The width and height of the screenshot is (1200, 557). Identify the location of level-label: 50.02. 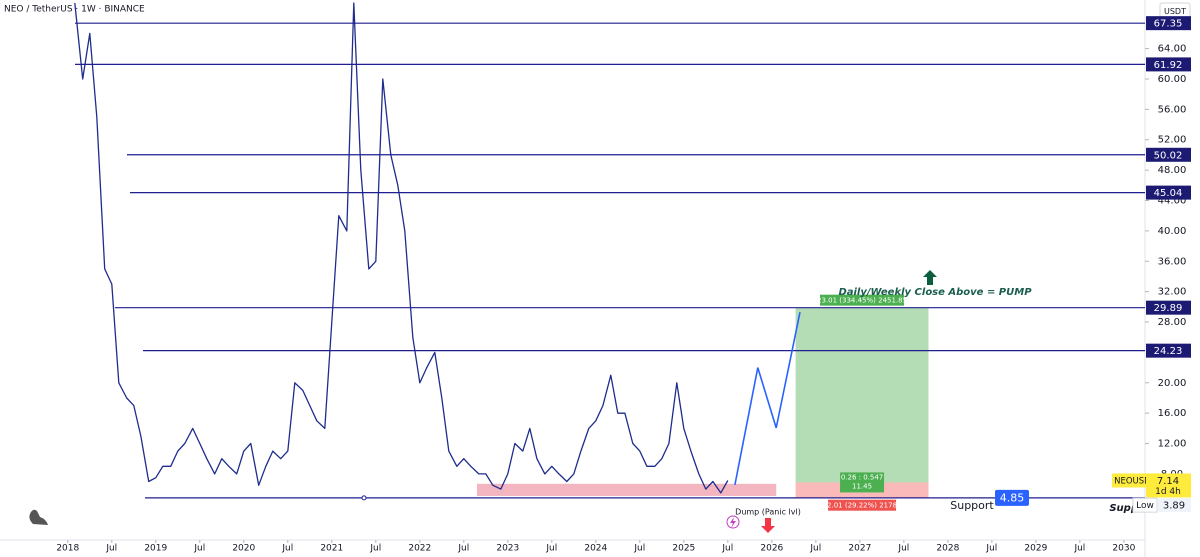
(1168, 155).